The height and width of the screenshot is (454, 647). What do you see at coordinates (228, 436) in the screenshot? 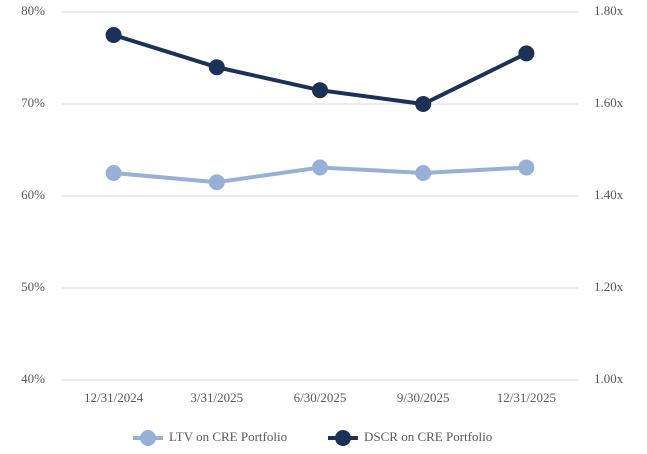
I see `legend-label: LTV on CRE Portfolio` at bounding box center [228, 436].